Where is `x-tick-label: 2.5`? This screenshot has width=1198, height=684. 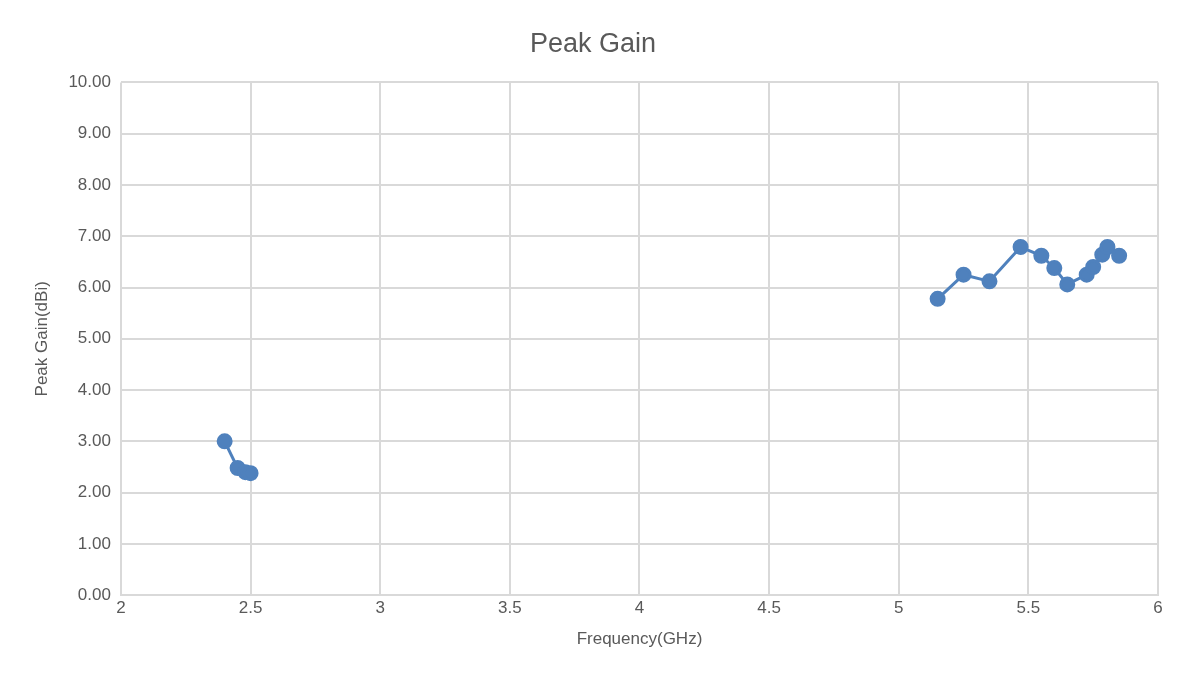
x-tick-label: 2.5 is located at coordinates (250, 608).